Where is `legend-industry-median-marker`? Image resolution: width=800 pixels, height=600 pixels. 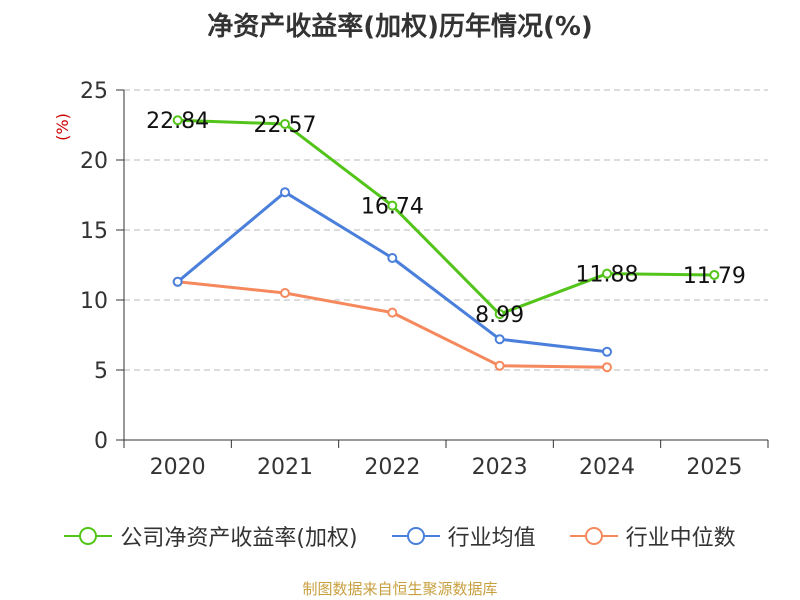 legend-industry-median-marker is located at coordinates (593, 536).